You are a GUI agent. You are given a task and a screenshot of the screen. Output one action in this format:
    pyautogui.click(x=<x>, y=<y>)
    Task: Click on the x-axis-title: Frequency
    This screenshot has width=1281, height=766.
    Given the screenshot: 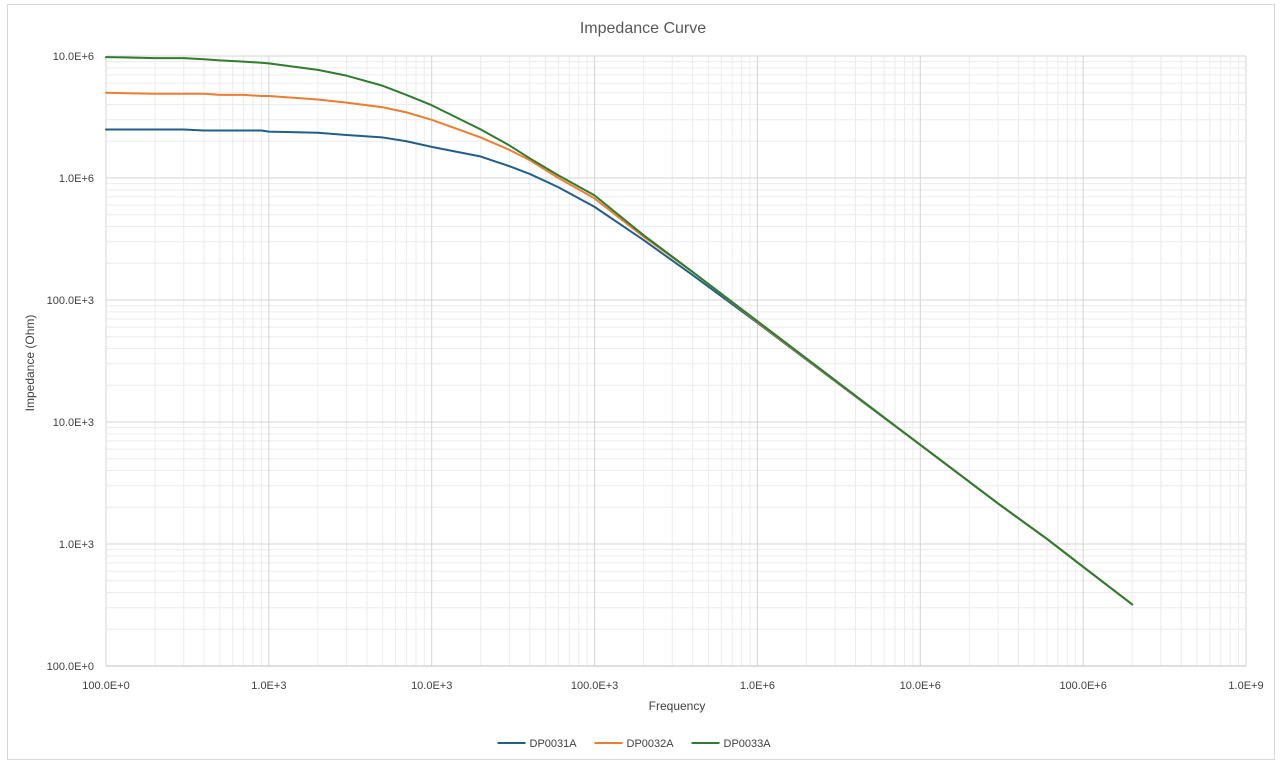 What is the action you would take?
    pyautogui.click(x=677, y=706)
    